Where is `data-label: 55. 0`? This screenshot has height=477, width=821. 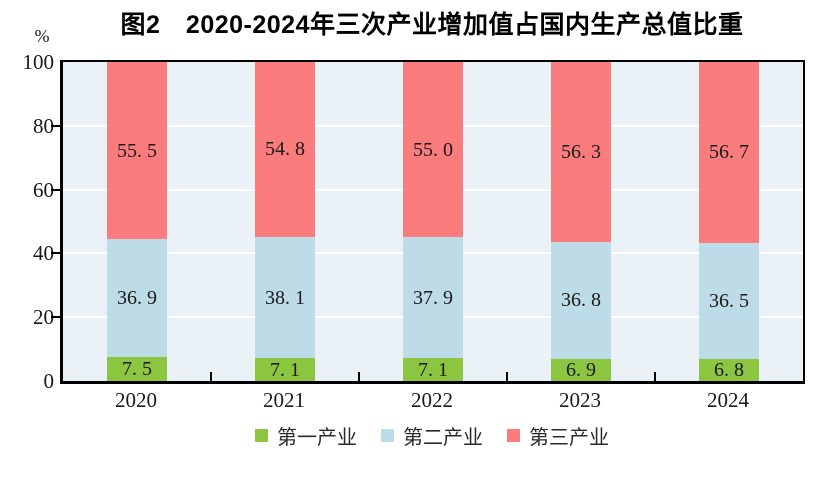 data-label: 55. 0 is located at coordinates (433, 149).